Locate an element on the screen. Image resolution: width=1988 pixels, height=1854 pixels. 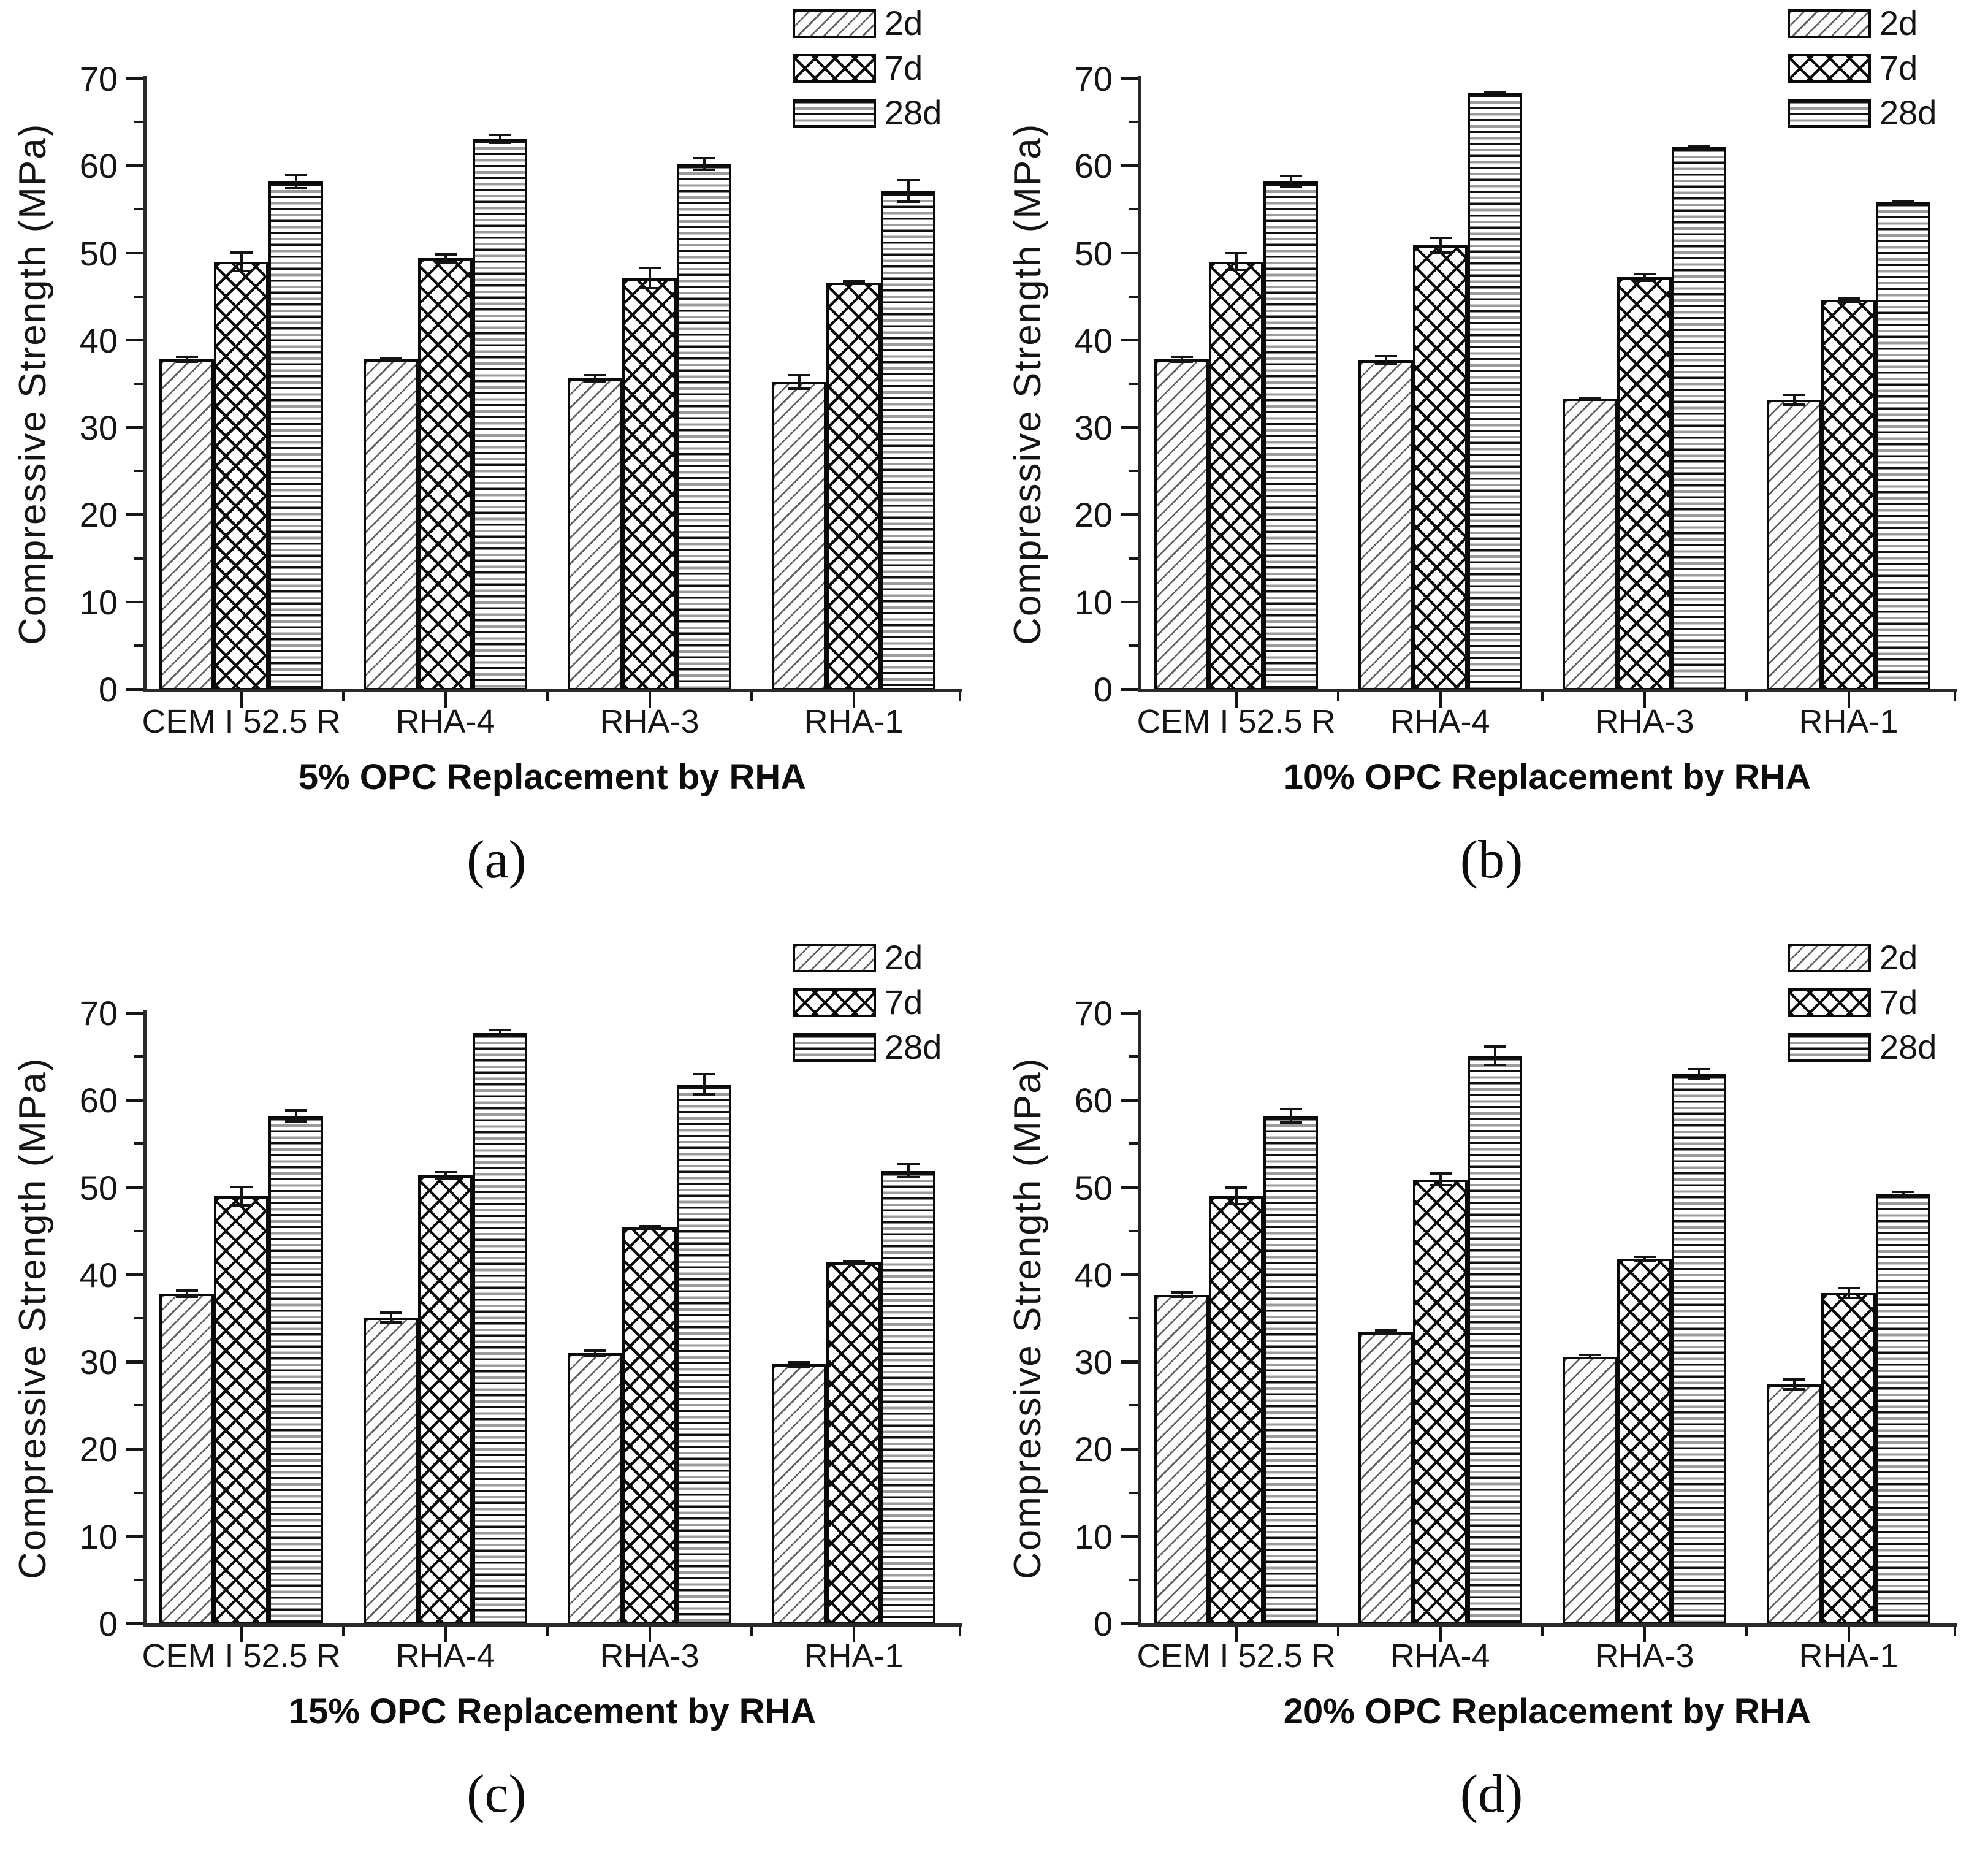
y-tick-label: 60 is located at coordinates (98, 167).